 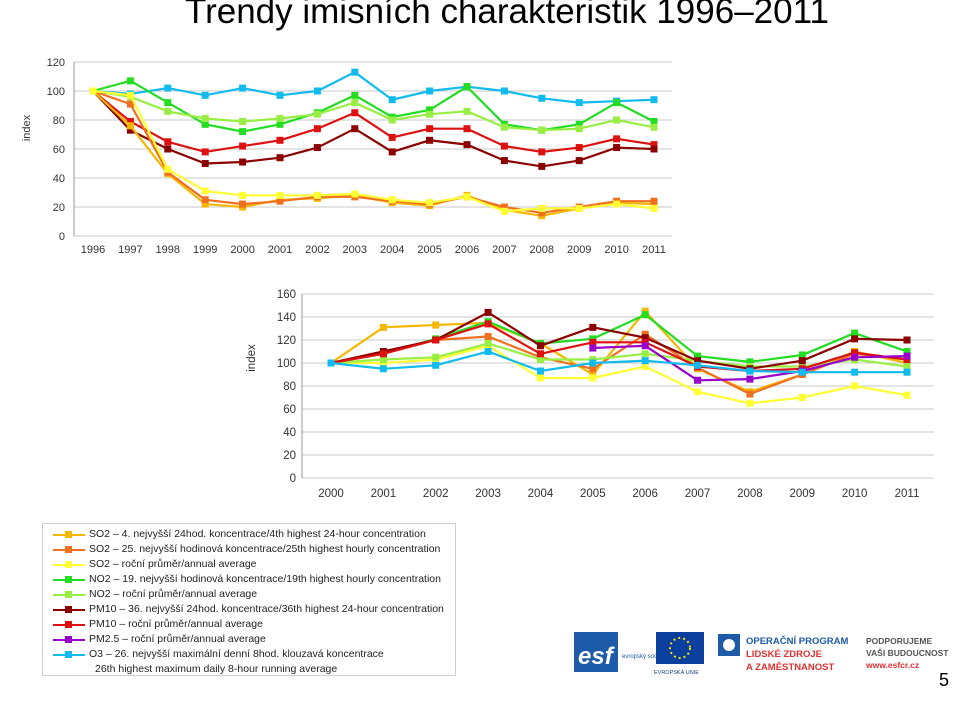 I want to click on legend-label-line: PM2.5 – roční průměr/annual average, so click(x=177, y=639).